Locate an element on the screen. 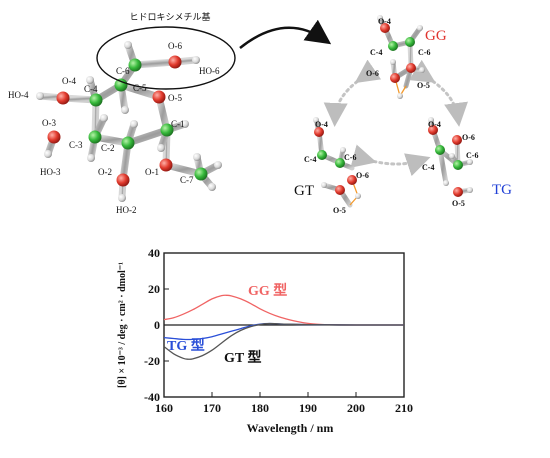 Image resolution: width=550 pixels, height=458 pixels. atom-label-c4: C-4 is located at coordinates (91, 89).